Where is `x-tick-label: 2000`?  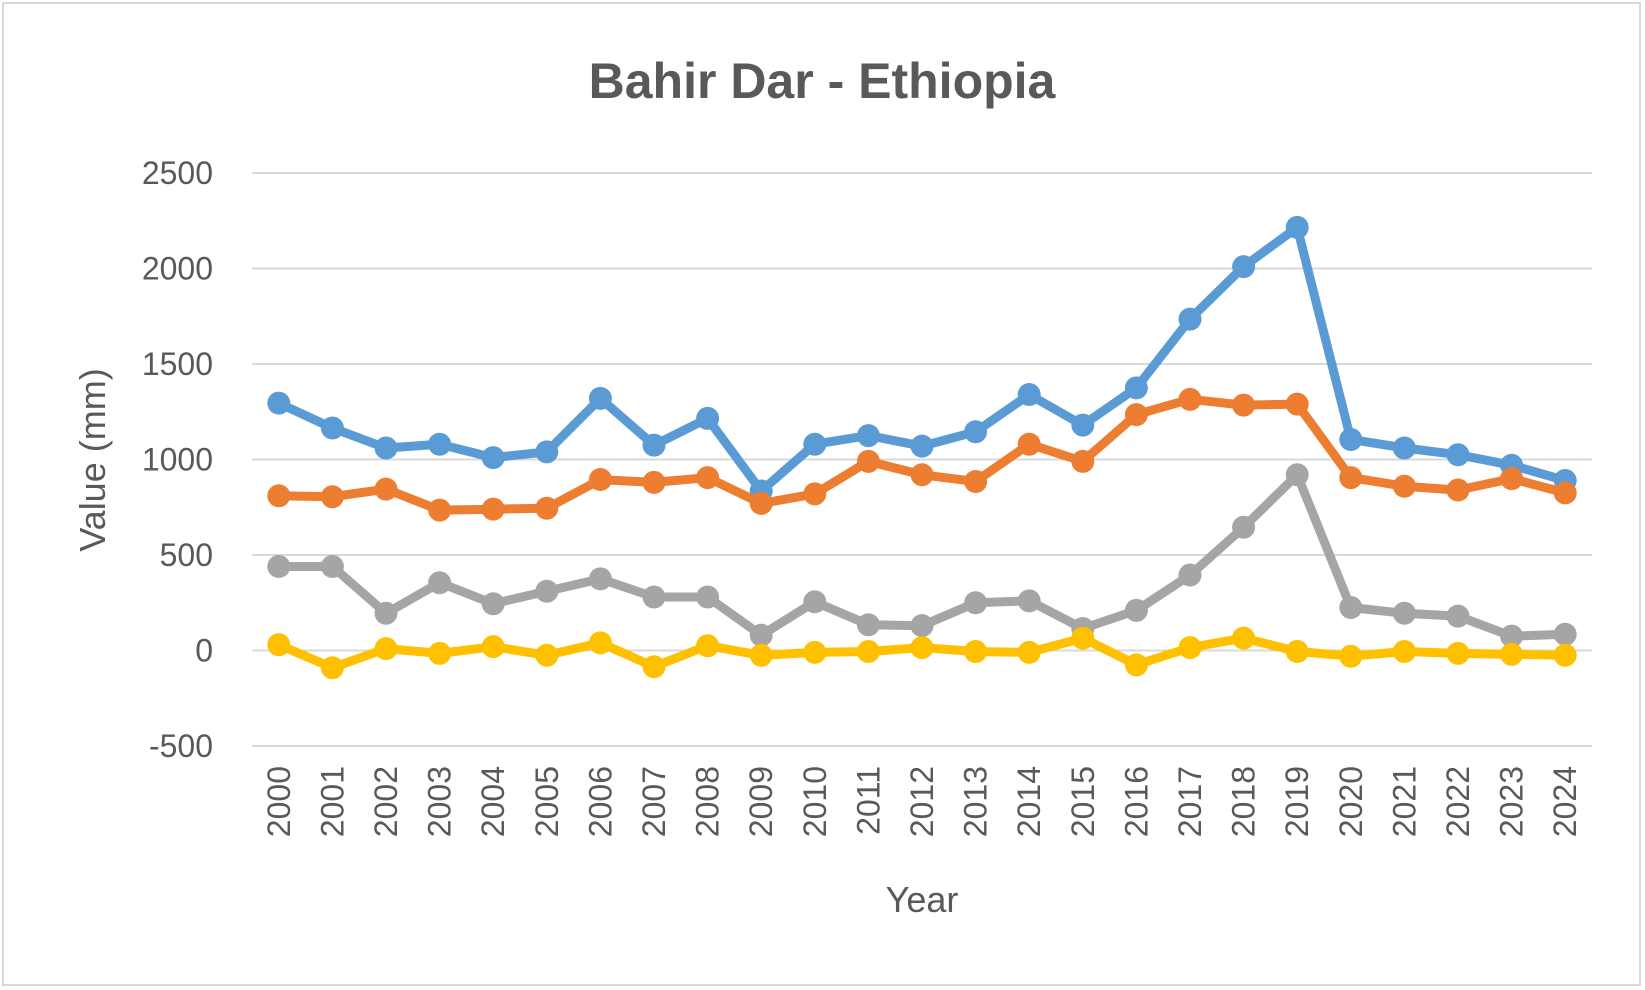 x-tick-label: 2000 is located at coordinates (279, 801).